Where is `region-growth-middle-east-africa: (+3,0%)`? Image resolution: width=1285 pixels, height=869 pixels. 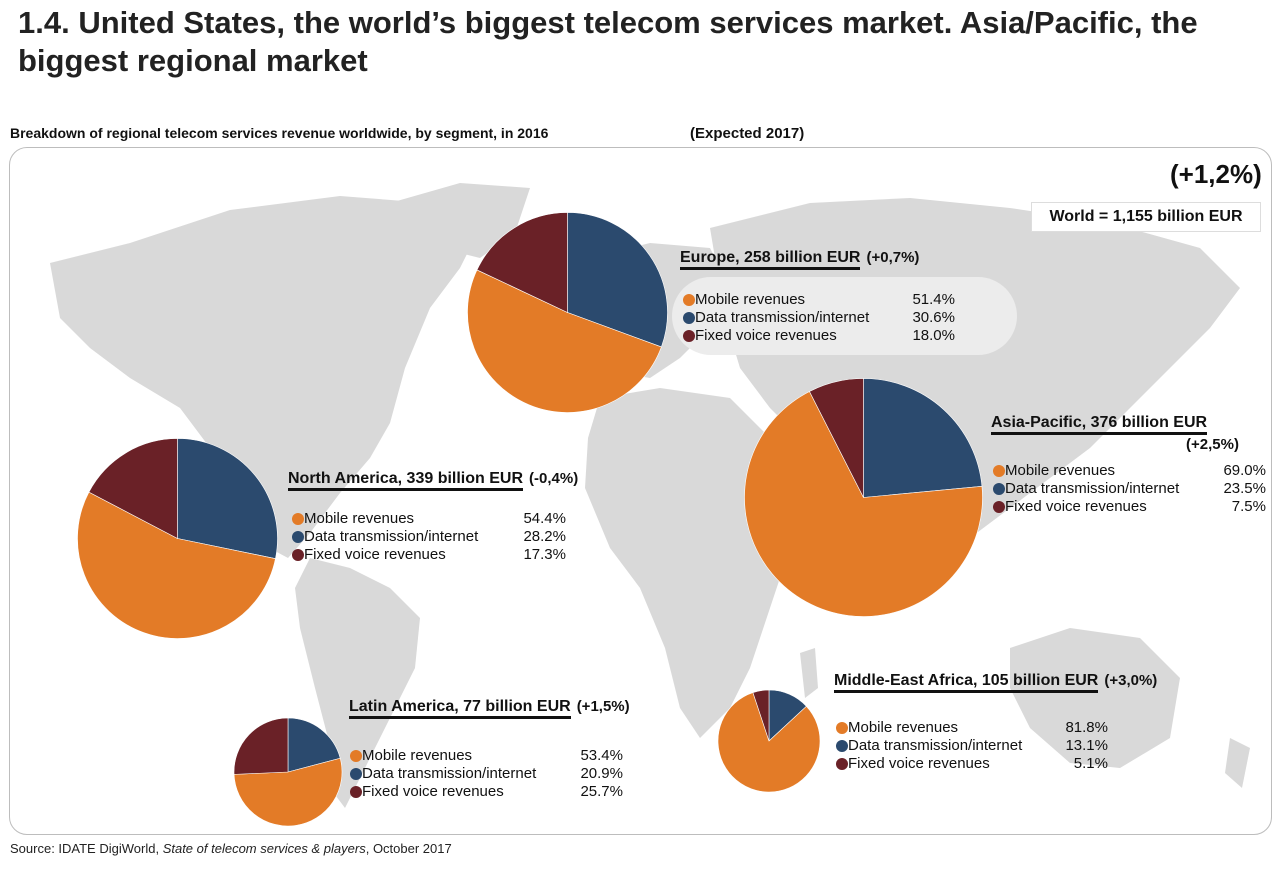 region-growth-middle-east-africa: (+3,0%) is located at coordinates (1131, 680).